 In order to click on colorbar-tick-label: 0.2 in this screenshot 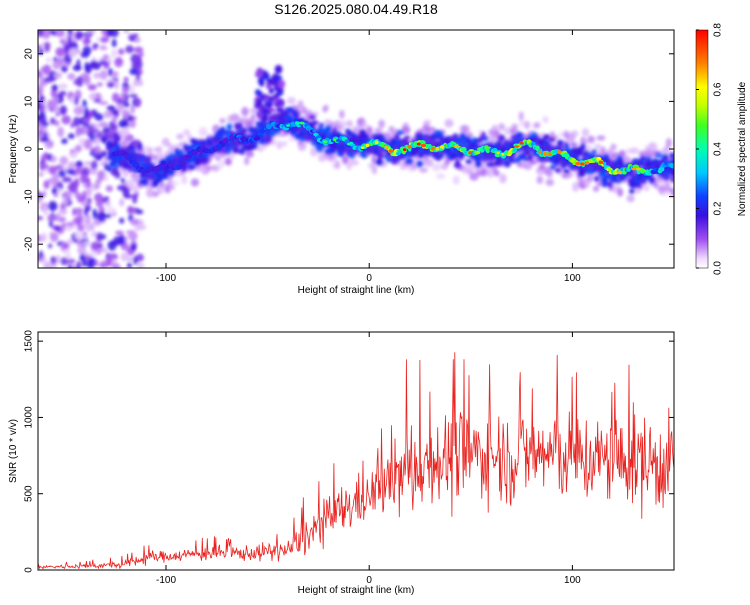, I will do `click(718, 208)`.